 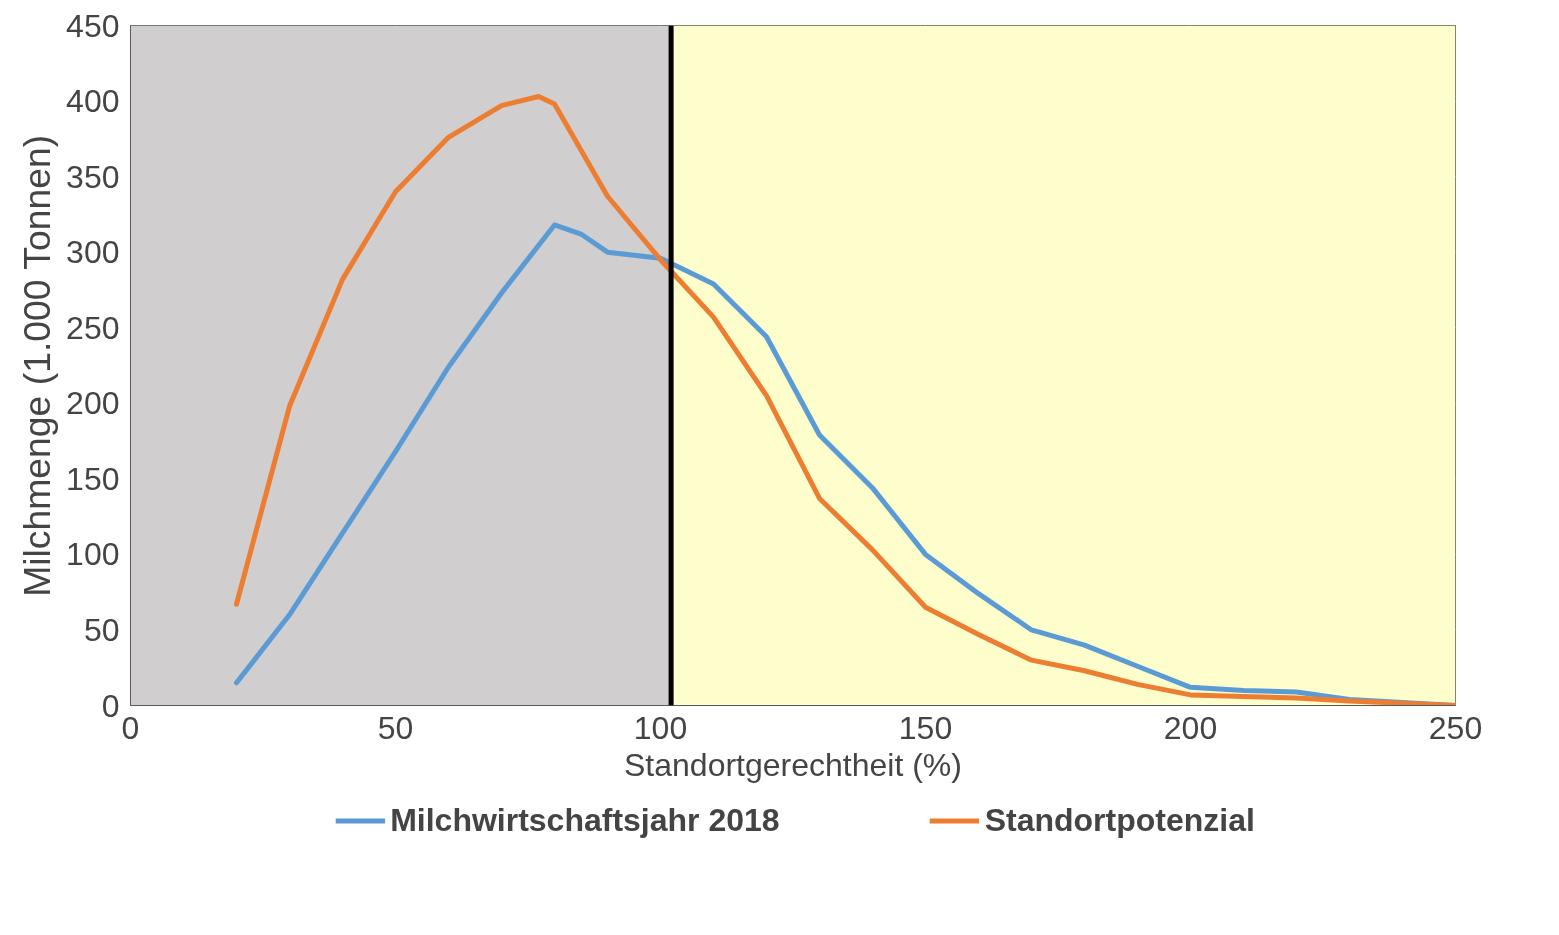 What do you see at coordinates (1119, 820) in the screenshot?
I see `legend-label: Standortpotenzial` at bounding box center [1119, 820].